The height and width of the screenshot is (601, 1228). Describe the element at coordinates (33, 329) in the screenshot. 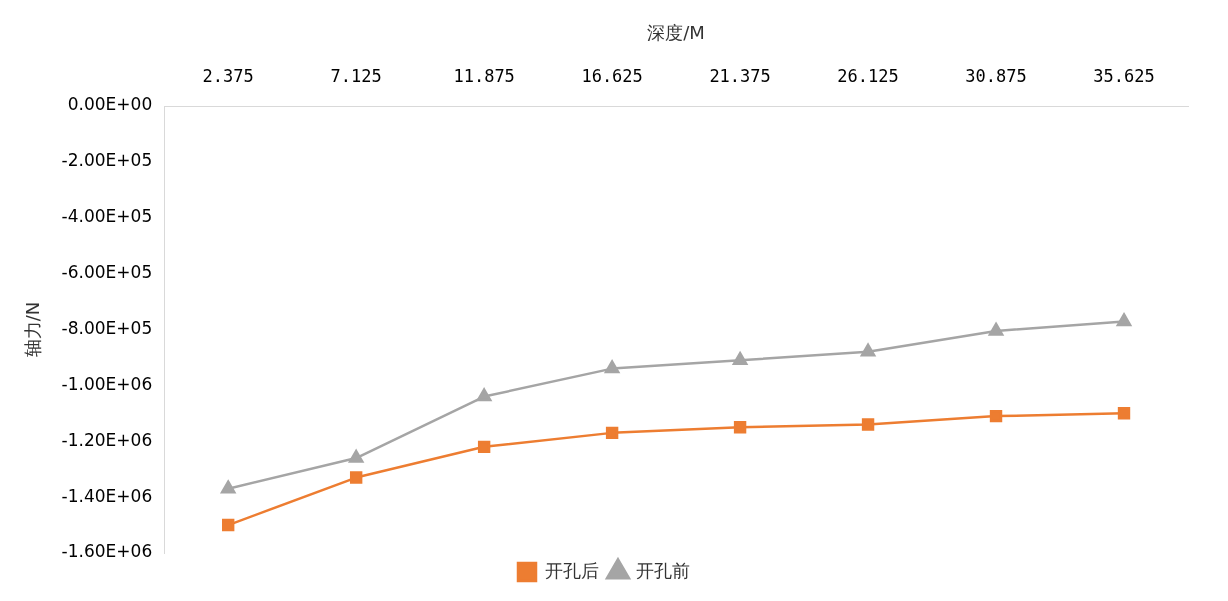

I see `y-axis-title: 轴力/N` at that location.